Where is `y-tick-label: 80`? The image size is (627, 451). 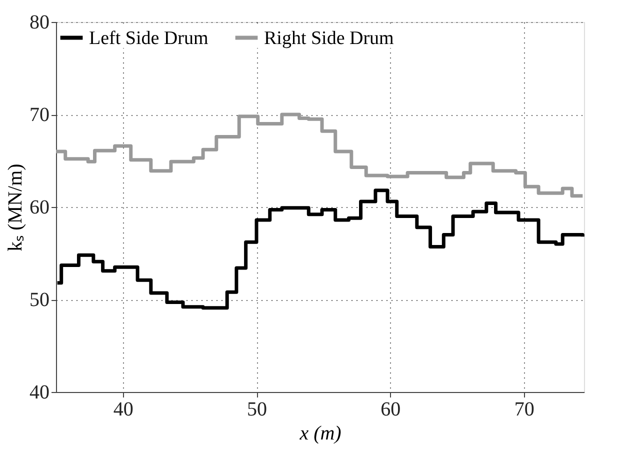 y-tick-label: 80 is located at coordinates (40, 23).